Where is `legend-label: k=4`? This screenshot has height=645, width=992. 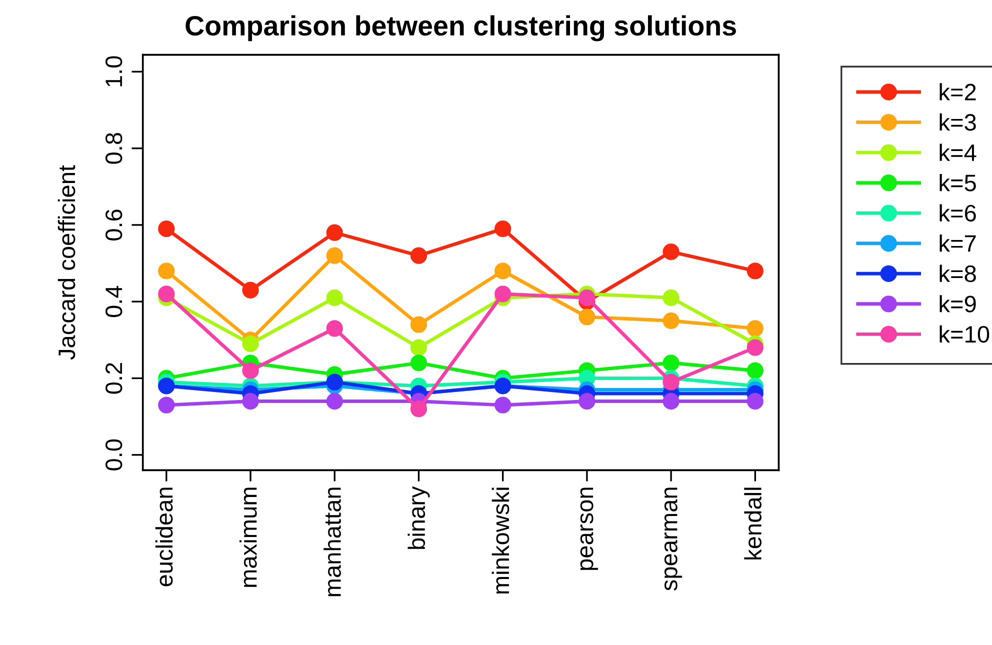
legend-label: k=4 is located at coordinates (958, 152).